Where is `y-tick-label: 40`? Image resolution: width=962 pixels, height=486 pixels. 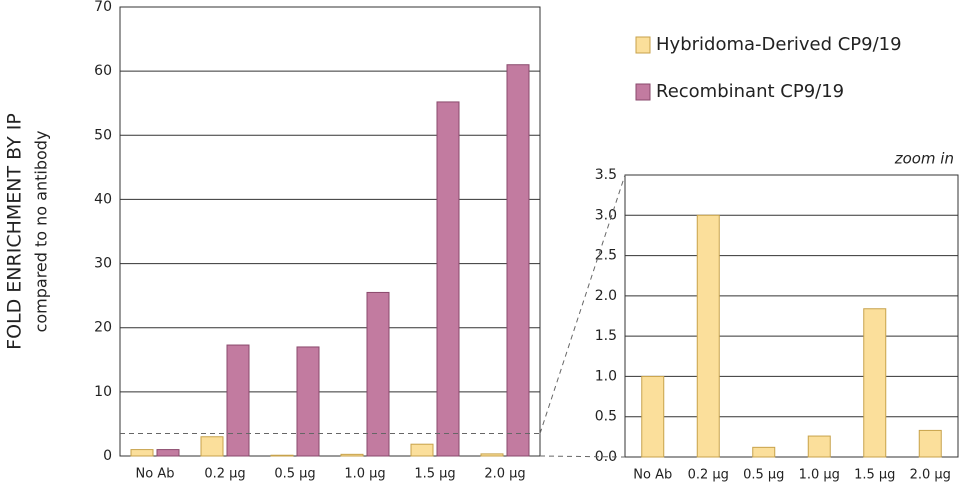 y-tick-label: 40 is located at coordinates (103, 199).